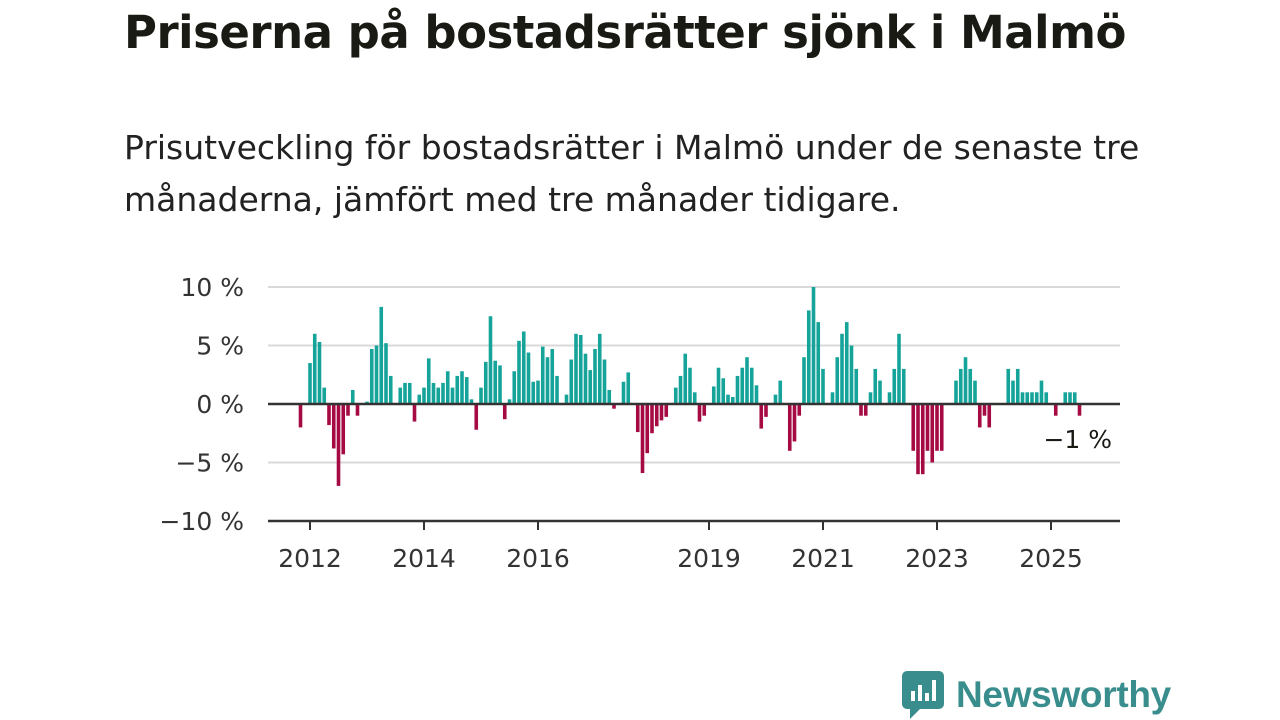  What do you see at coordinates (1077, 439) in the screenshot?
I see `latest-value-annotation: −1 %` at bounding box center [1077, 439].